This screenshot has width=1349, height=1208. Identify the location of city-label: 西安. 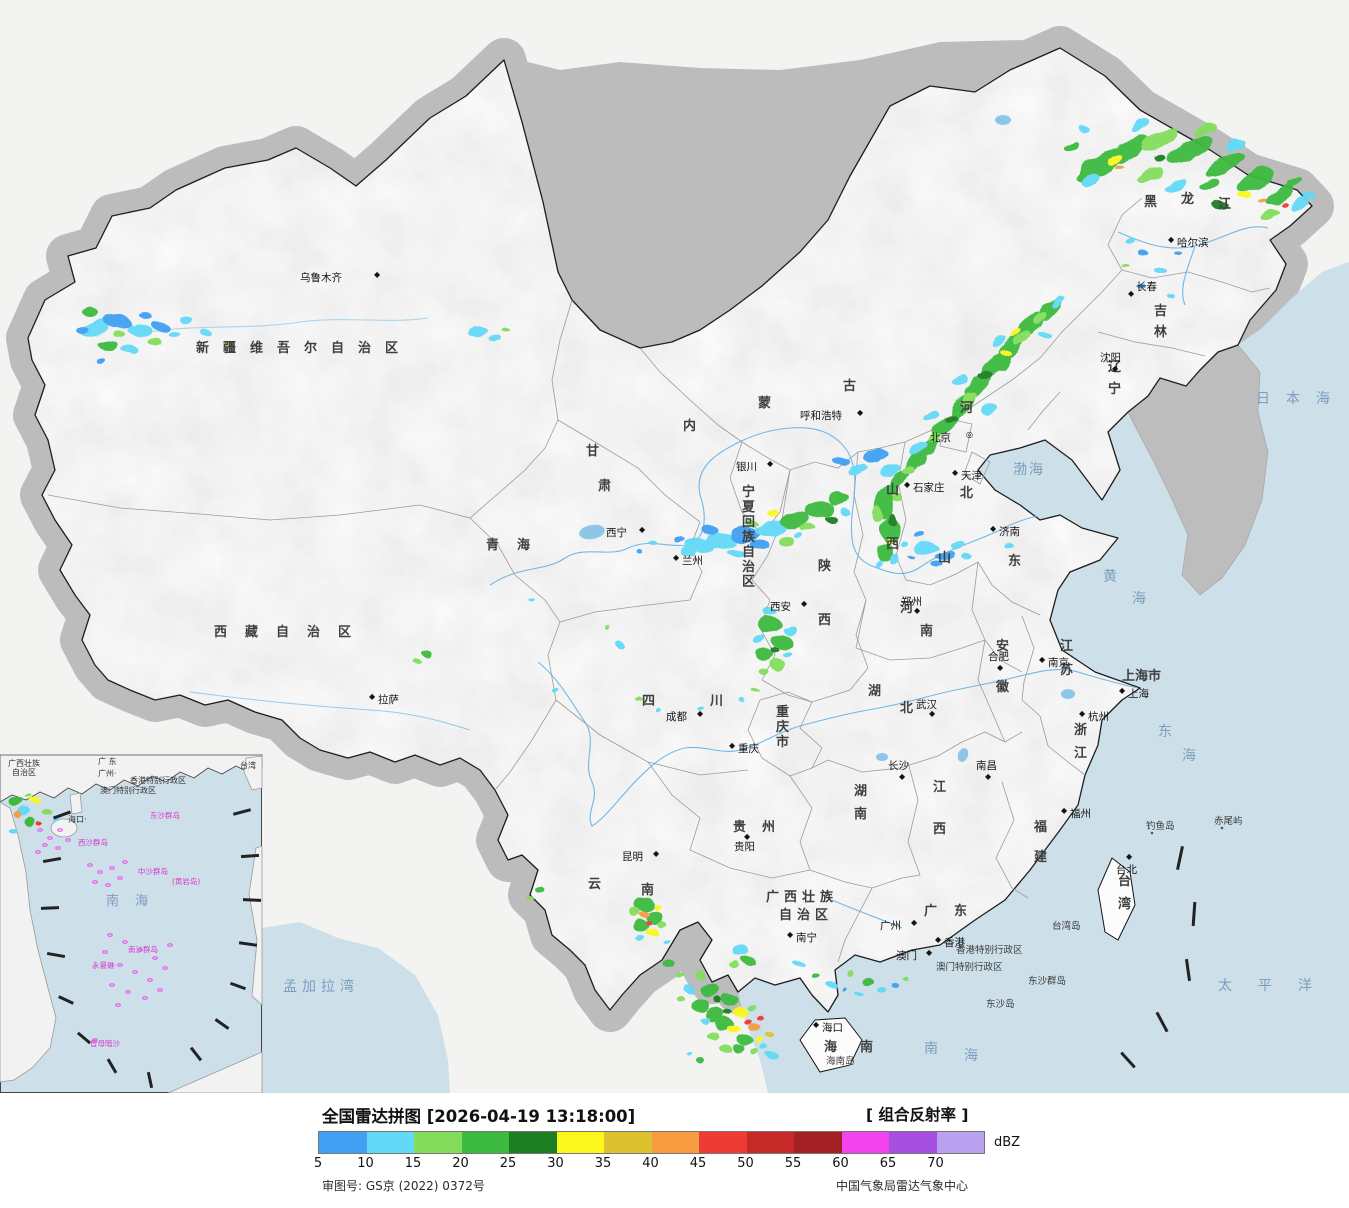
(780, 606).